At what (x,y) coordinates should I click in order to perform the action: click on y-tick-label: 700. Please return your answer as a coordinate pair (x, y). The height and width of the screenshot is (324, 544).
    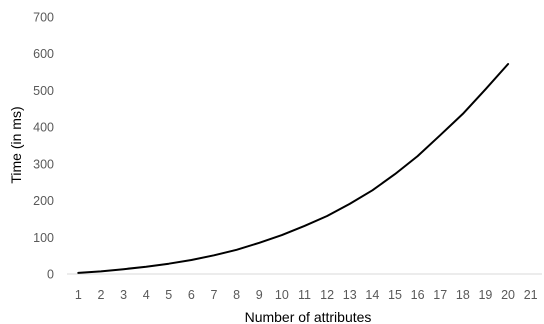
    Looking at the image, I should click on (43, 18).